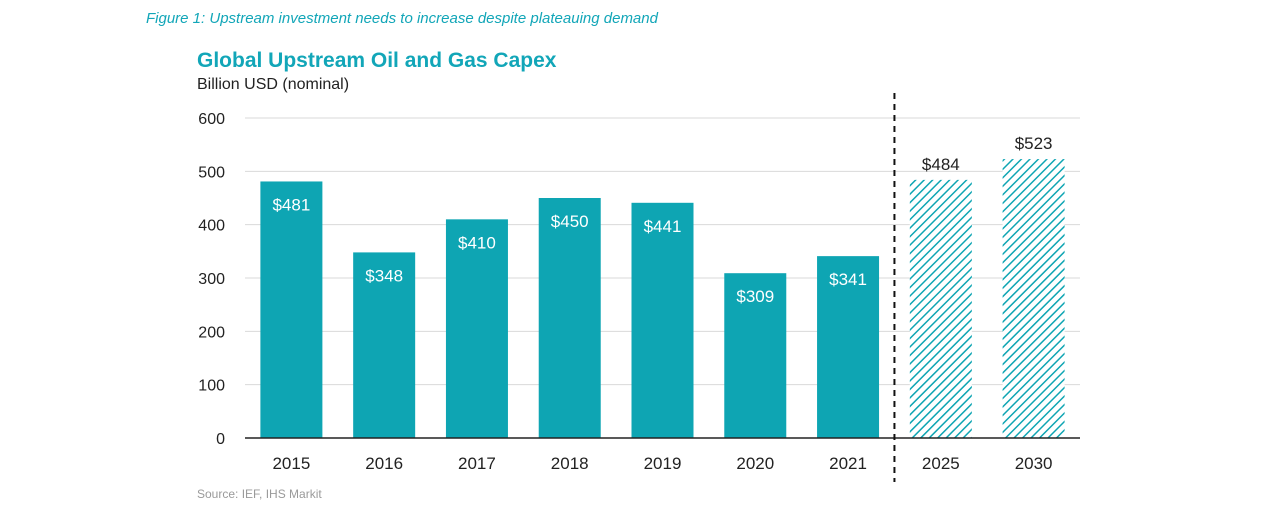 The height and width of the screenshot is (516, 1276). What do you see at coordinates (662, 320) in the screenshot?
I see `bar-2019` at bounding box center [662, 320].